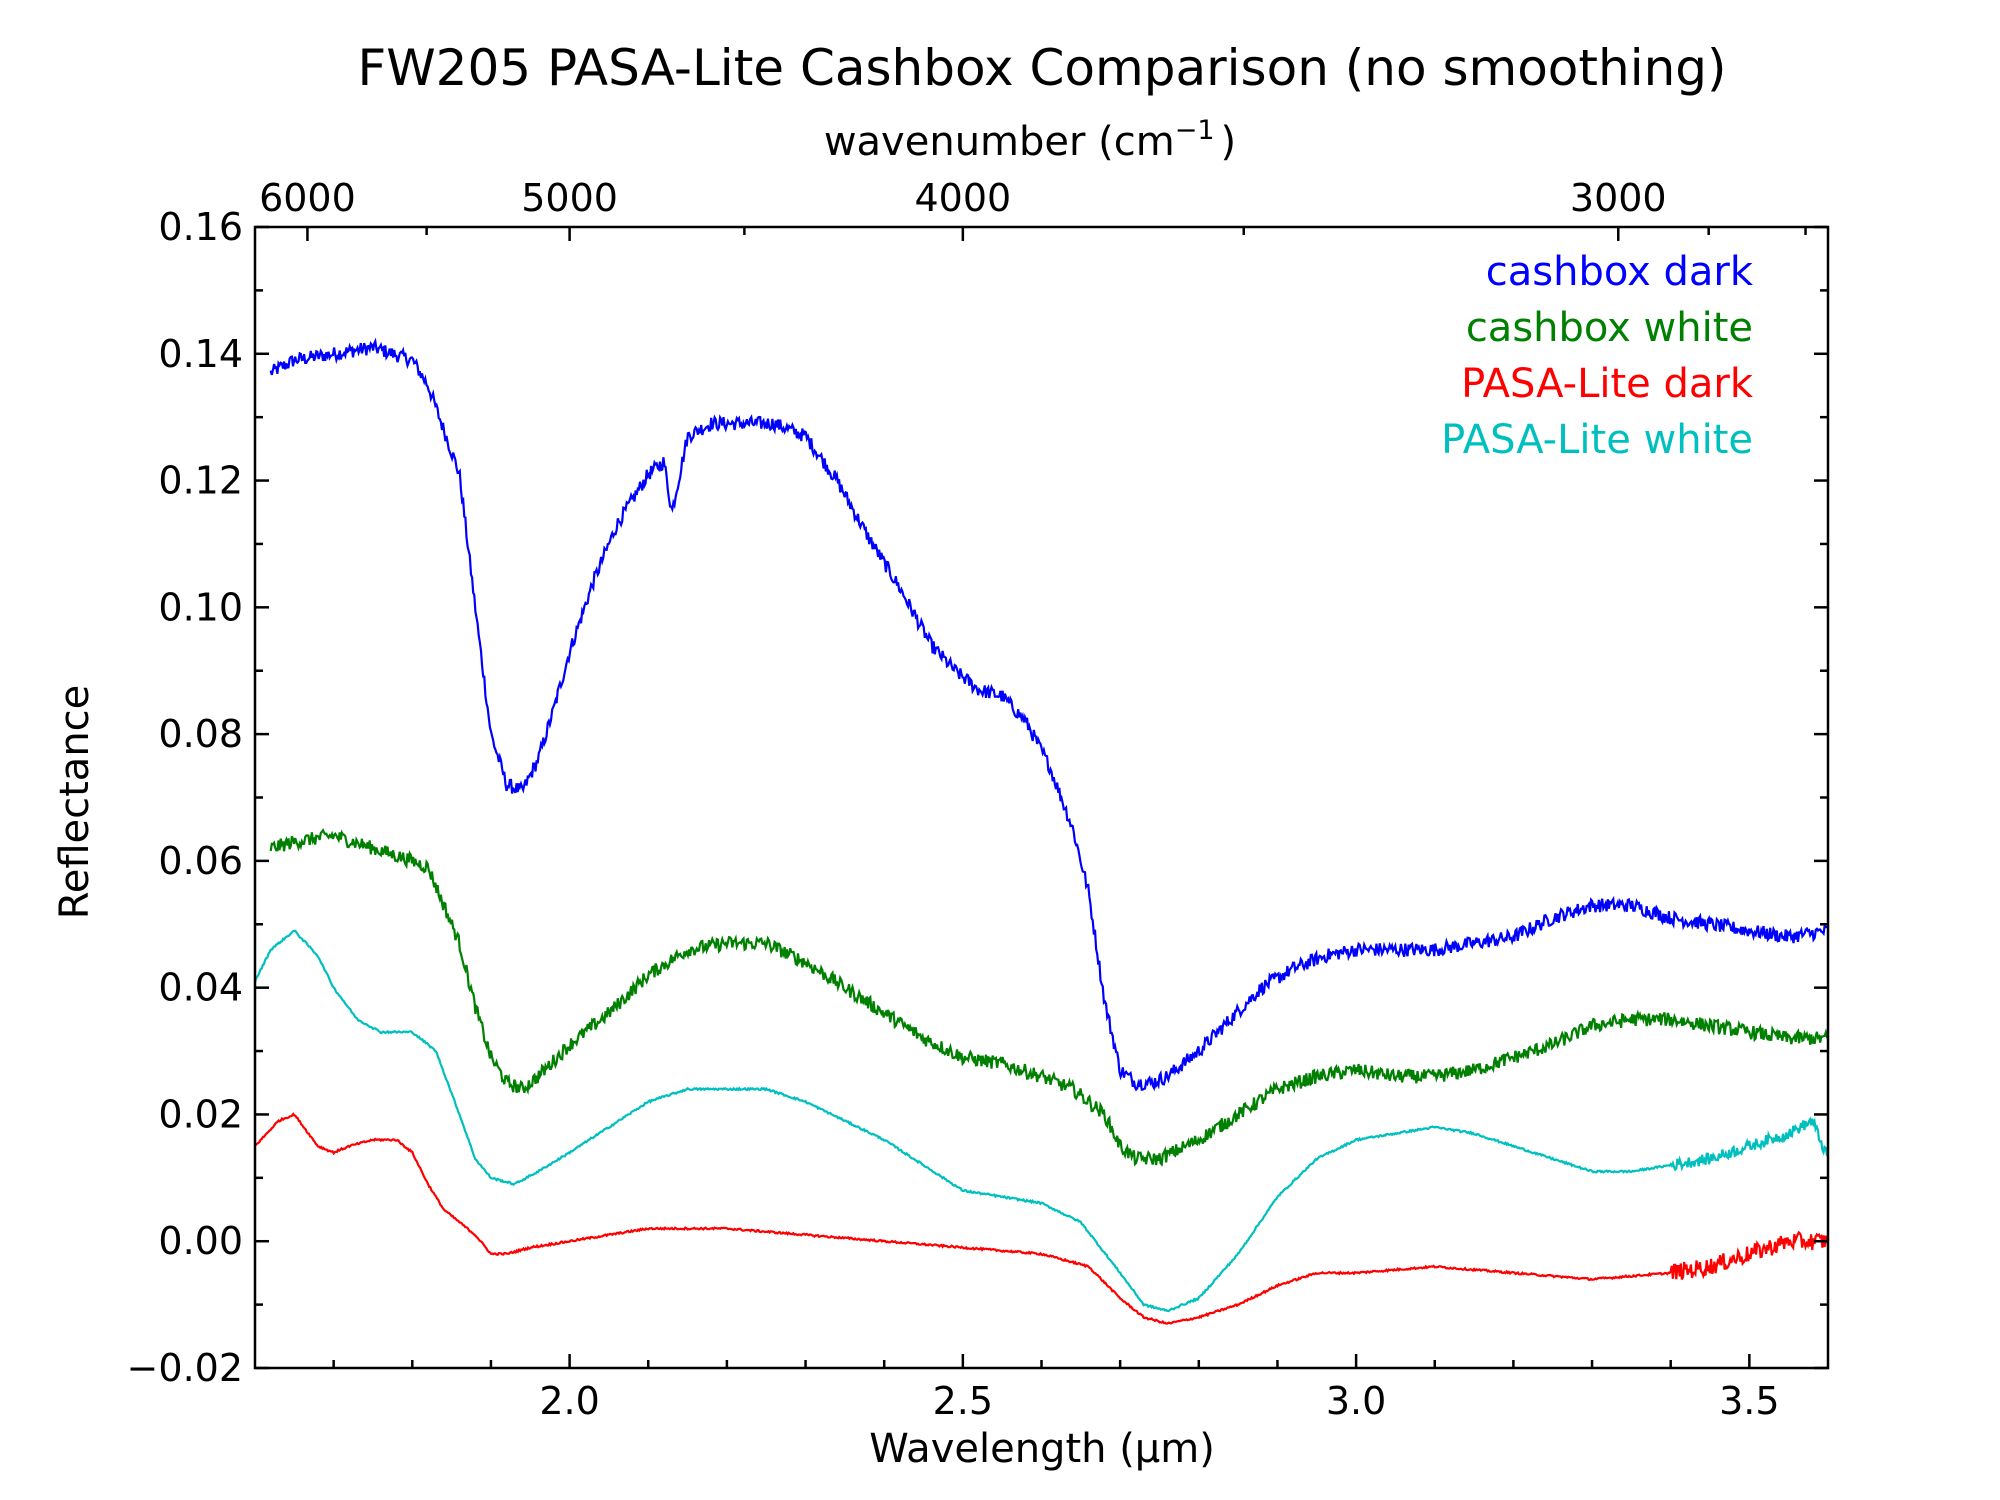 This screenshot has height=1500, width=2000. What do you see at coordinates (962, 198) in the screenshot?
I see `top-tick-label: 4000` at bounding box center [962, 198].